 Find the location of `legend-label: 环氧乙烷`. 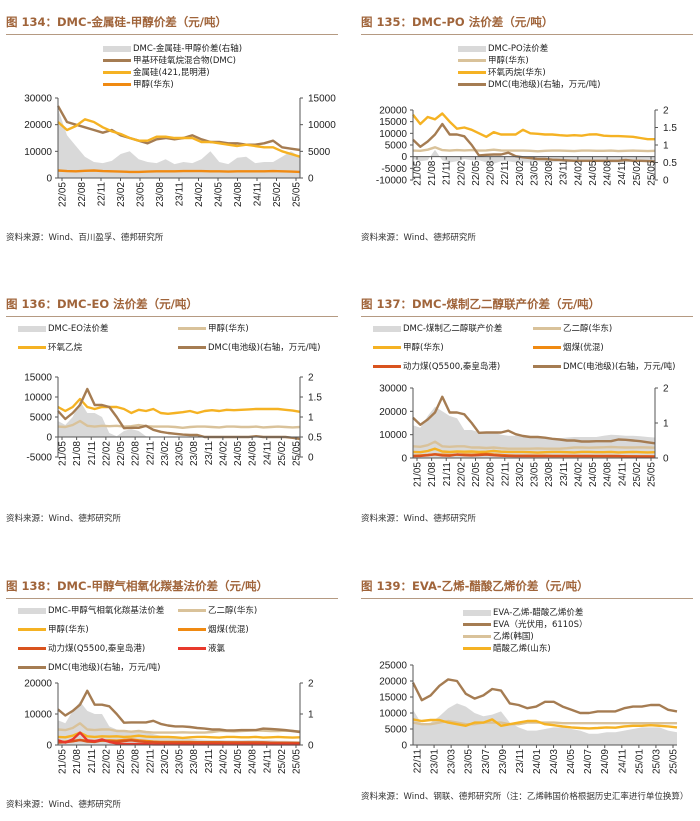

legend-label: 环氧乙烷 is located at coordinates (65, 348).